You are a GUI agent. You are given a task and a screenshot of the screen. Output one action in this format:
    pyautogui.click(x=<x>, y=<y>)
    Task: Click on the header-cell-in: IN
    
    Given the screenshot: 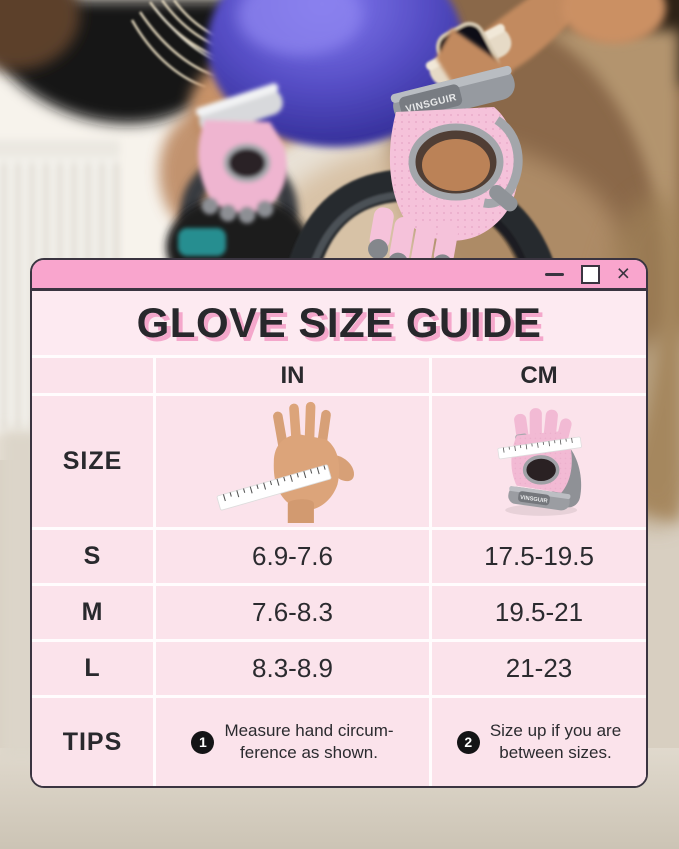 What is the action you would take?
    pyautogui.click(x=292, y=375)
    